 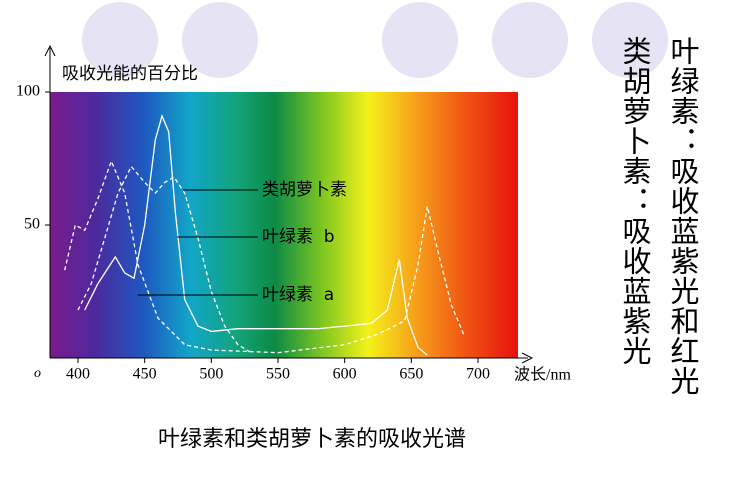 I want to click on origin-label: o, so click(x=37, y=373).